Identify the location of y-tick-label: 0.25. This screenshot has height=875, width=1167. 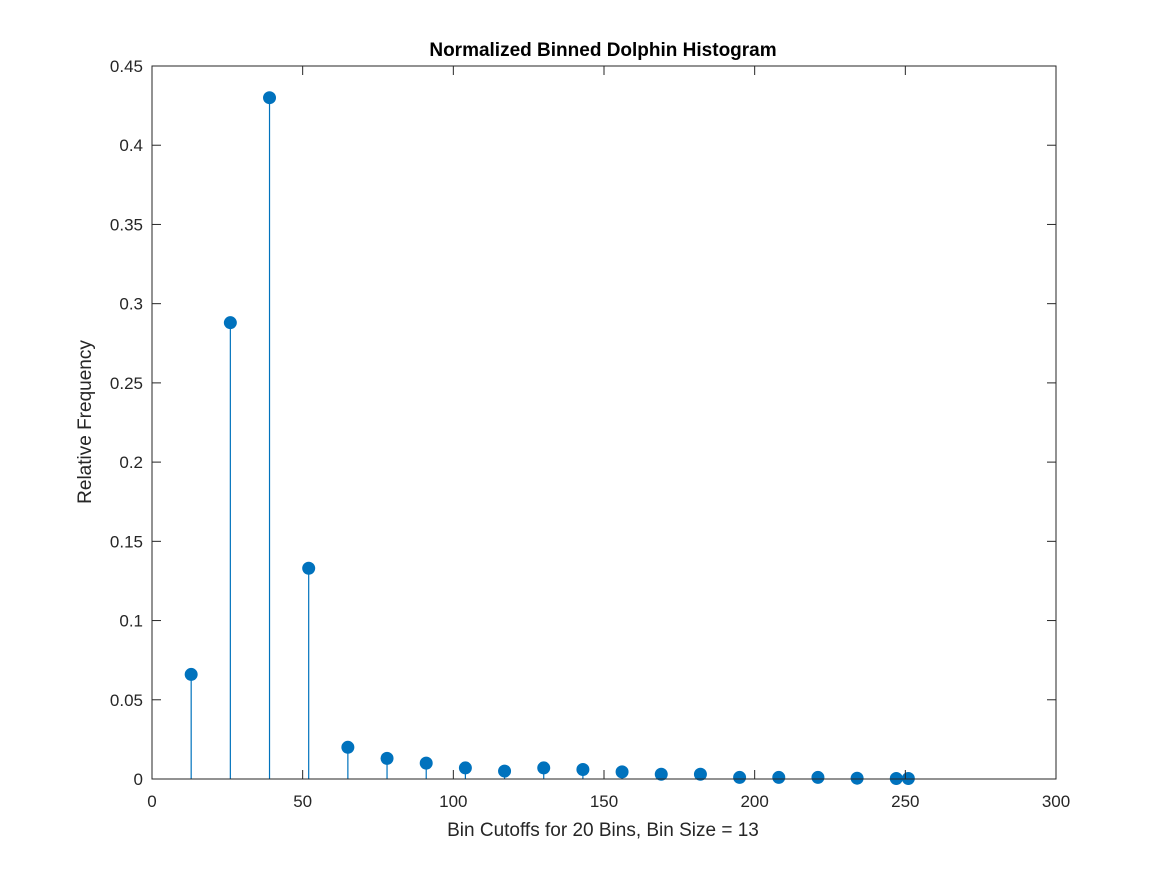
(126, 383).